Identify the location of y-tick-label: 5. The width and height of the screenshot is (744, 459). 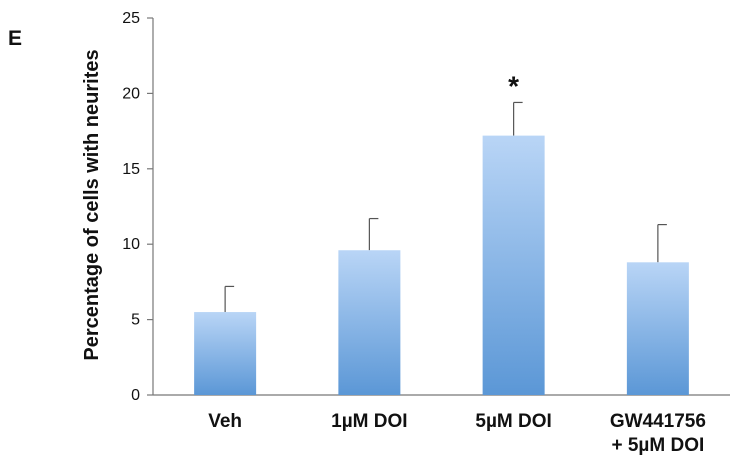
(135, 320).